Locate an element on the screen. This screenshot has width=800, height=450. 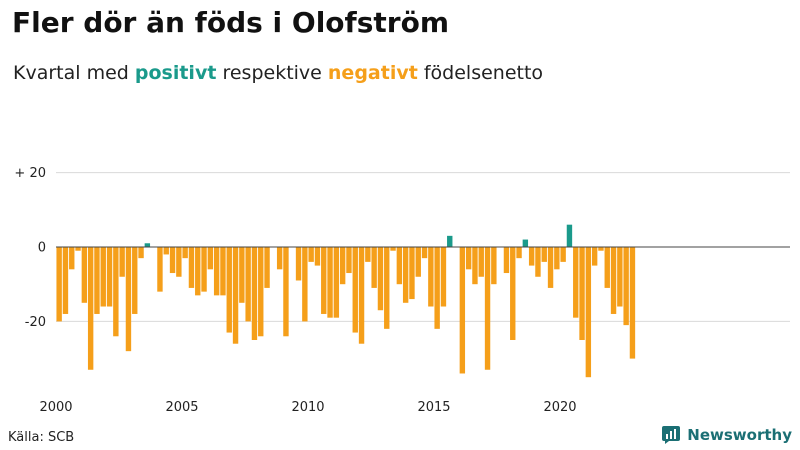
bar-q50 is located at coordinates (374, 267).